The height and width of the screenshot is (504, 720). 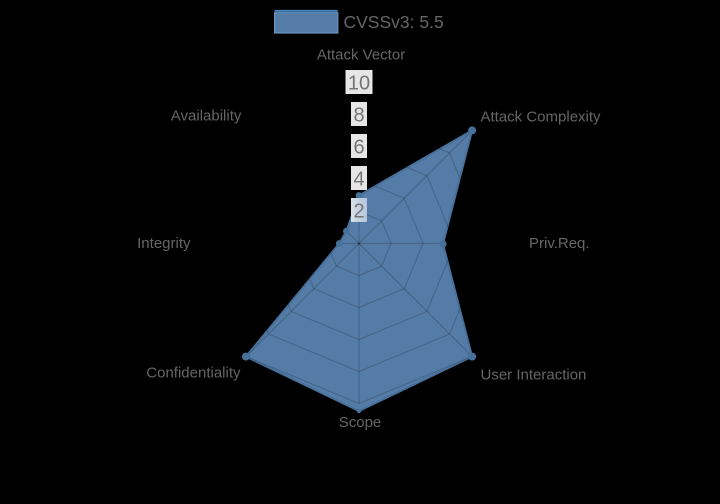 I want to click on svg-text: 2, so click(x=358, y=212).